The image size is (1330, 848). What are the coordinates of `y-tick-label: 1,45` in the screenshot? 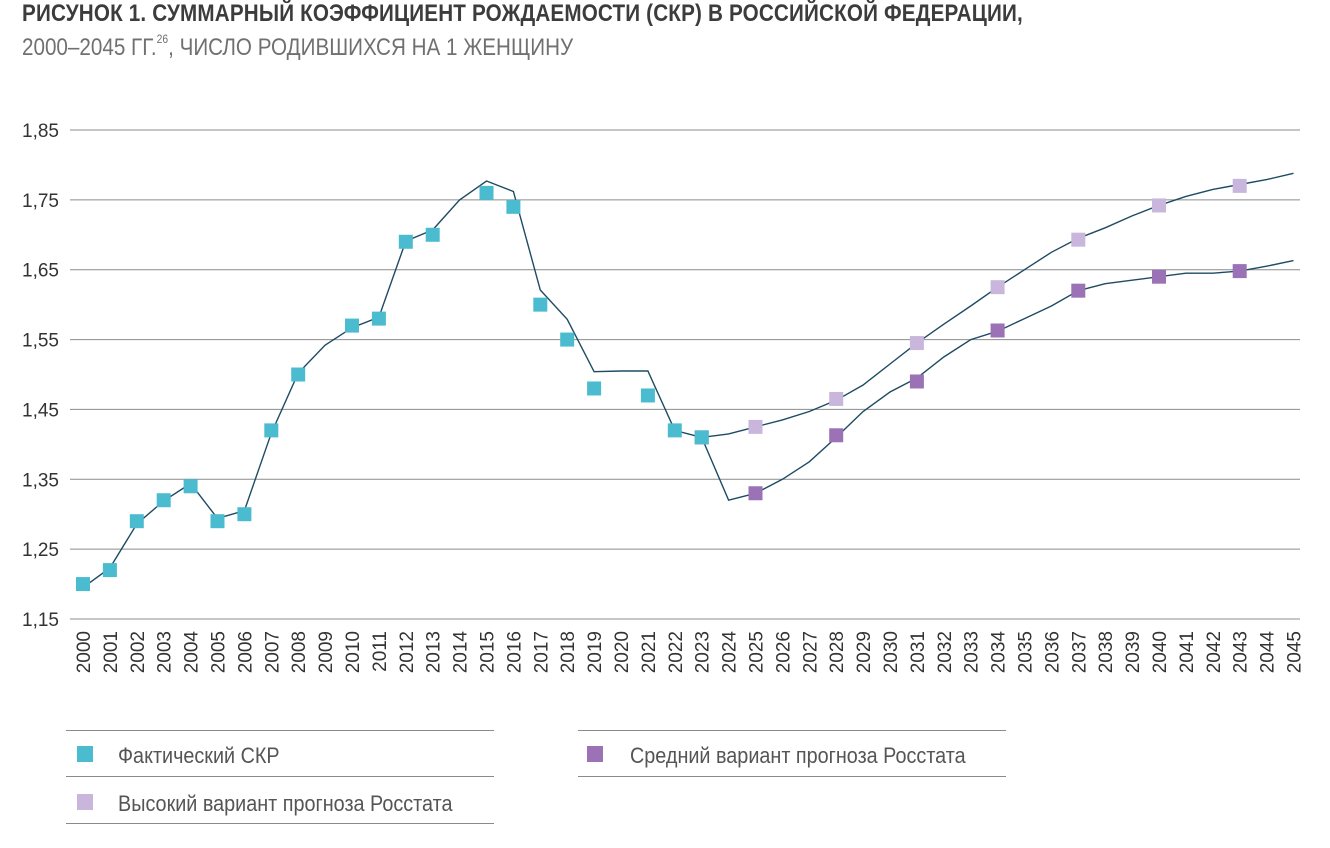 It's located at (40, 410).